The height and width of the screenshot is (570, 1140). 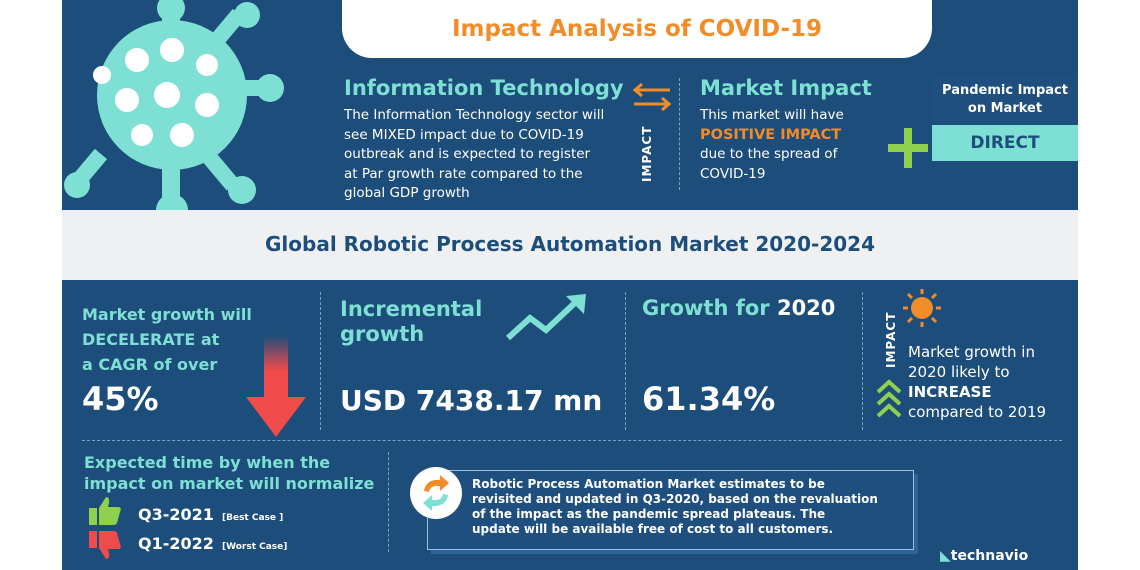 What do you see at coordinates (1005, 100) in the screenshot?
I see `pandemic-impact-heading: Pandemic Impact on Market` at bounding box center [1005, 100].